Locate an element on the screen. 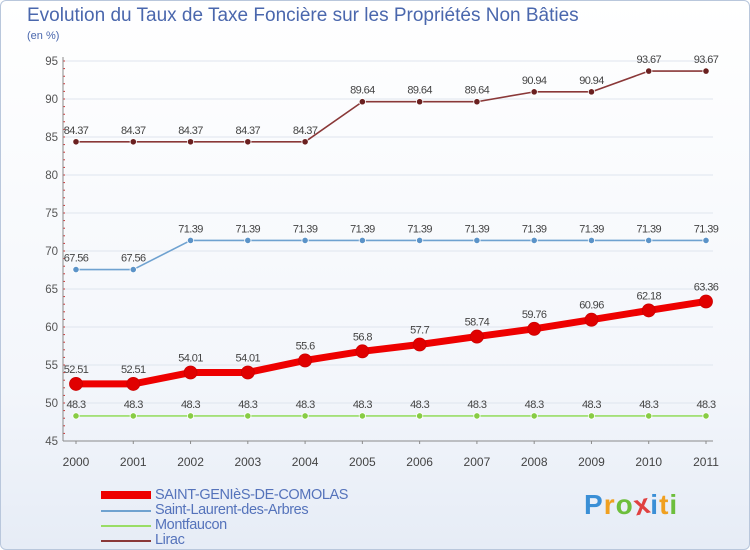 The width and height of the screenshot is (750, 550). legend-label: Lirac is located at coordinates (170, 540).